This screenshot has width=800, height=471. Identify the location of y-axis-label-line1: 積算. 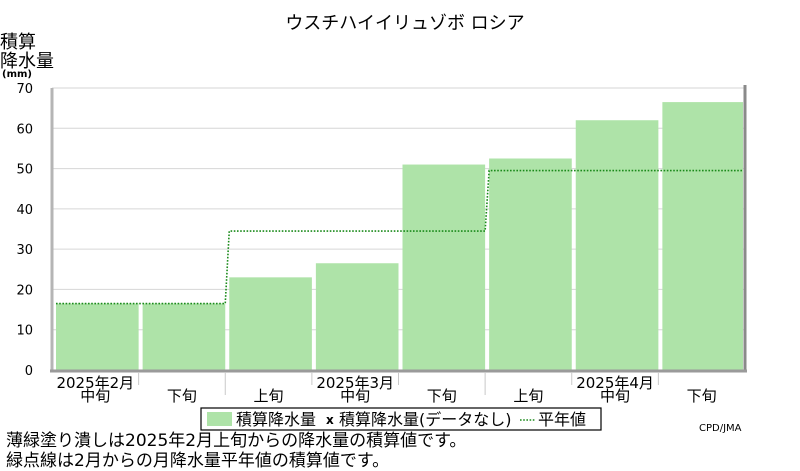
(18, 42).